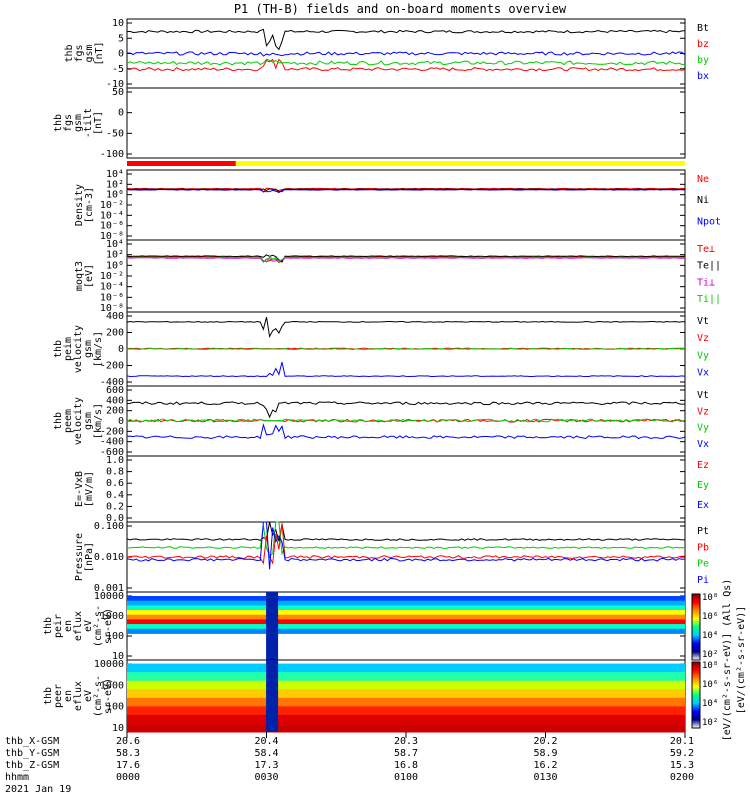  I want to click on panel-ylabel-line: [mV/m], so click(89, 489).